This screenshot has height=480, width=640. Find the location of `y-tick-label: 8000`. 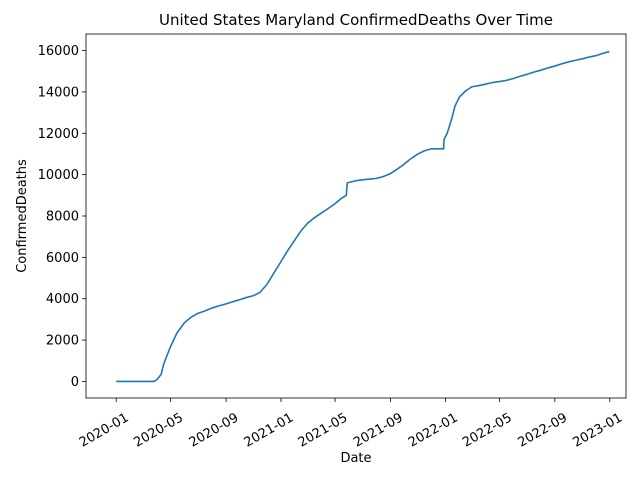

y-tick-label: 8000 is located at coordinates (62, 217).